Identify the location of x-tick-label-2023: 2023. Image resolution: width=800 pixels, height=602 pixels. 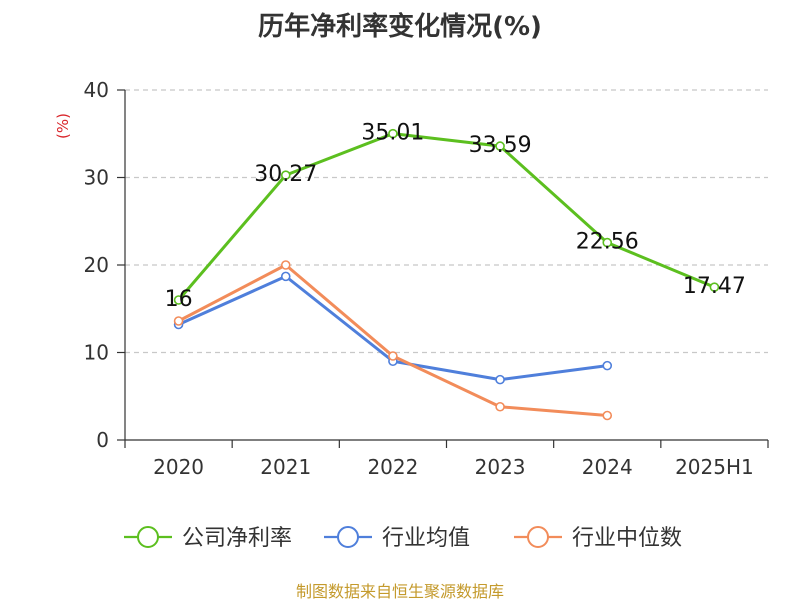
(500, 467).